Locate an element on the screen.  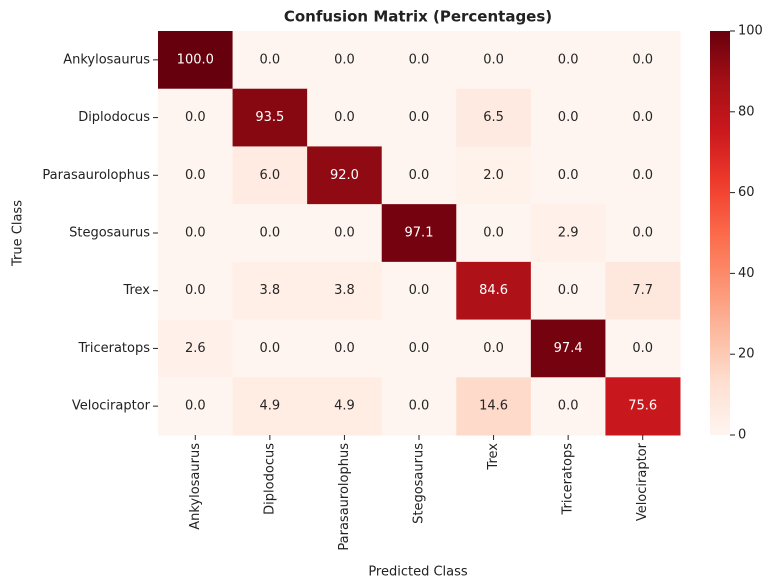
cell-label: 97.1 is located at coordinates (419, 233).